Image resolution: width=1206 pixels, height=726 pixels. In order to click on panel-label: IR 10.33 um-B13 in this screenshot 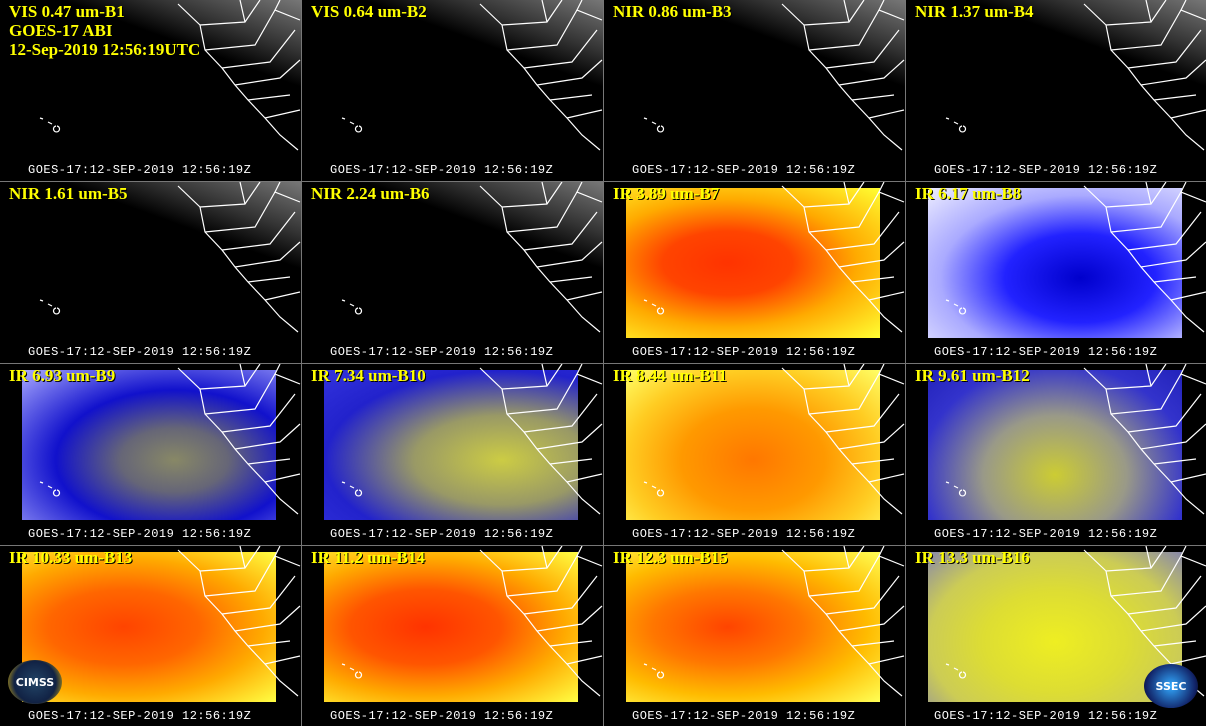, I will do `click(71, 557)`.